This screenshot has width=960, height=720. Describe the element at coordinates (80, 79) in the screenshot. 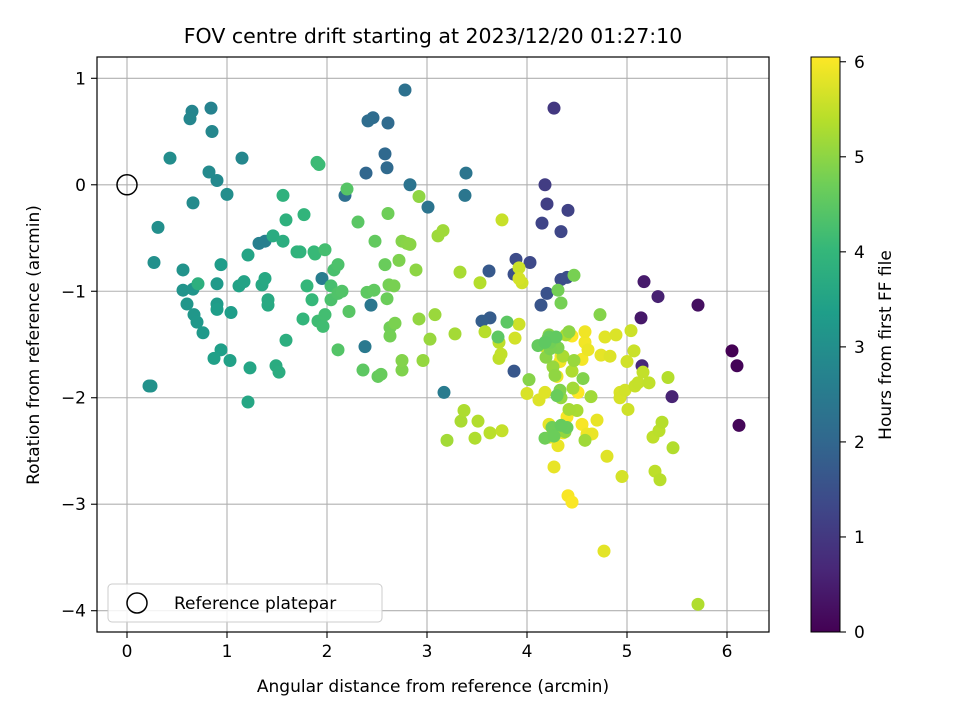

I see `y-tick-label: 1` at that location.